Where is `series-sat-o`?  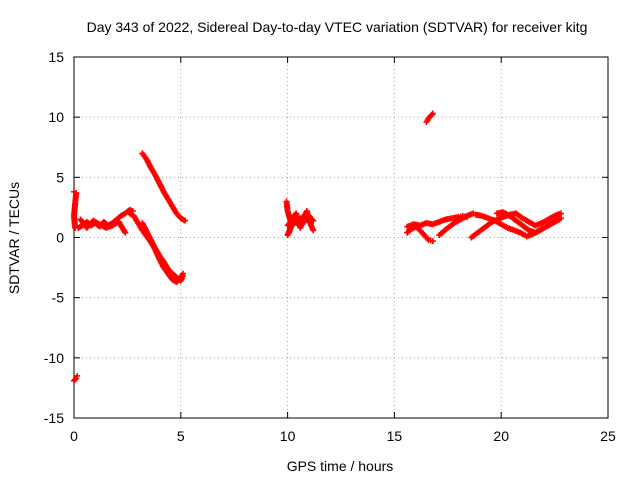
series-sat-o is located at coordinates (529, 222).